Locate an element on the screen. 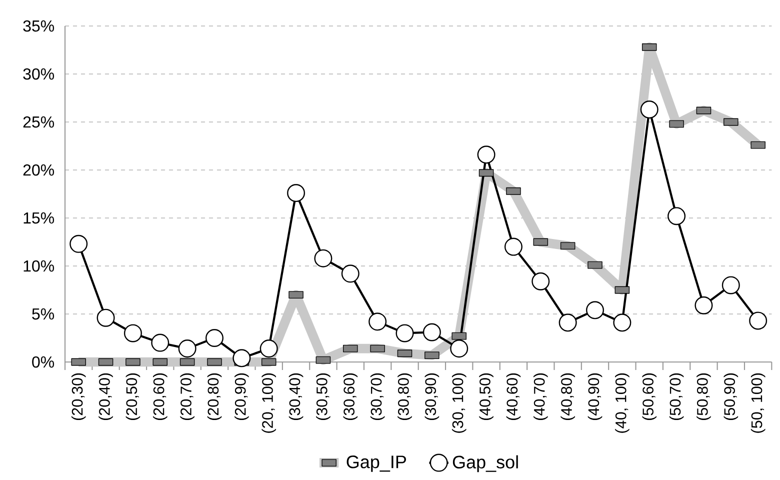 Image resolution: width=780 pixels, height=480 pixels. y-tick-label: 10% is located at coordinates (39, 266).